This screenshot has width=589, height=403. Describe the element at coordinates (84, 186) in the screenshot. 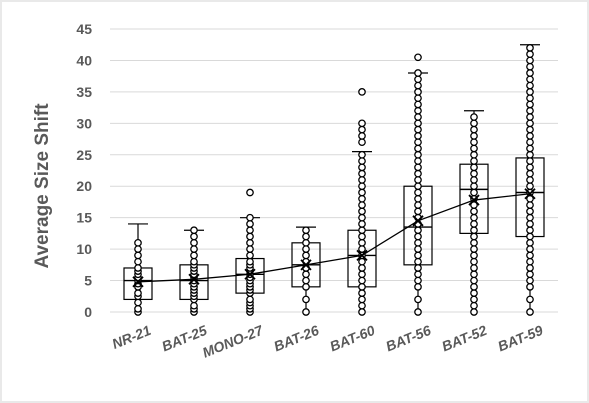

I see `y-tick-label: 20` at that location.